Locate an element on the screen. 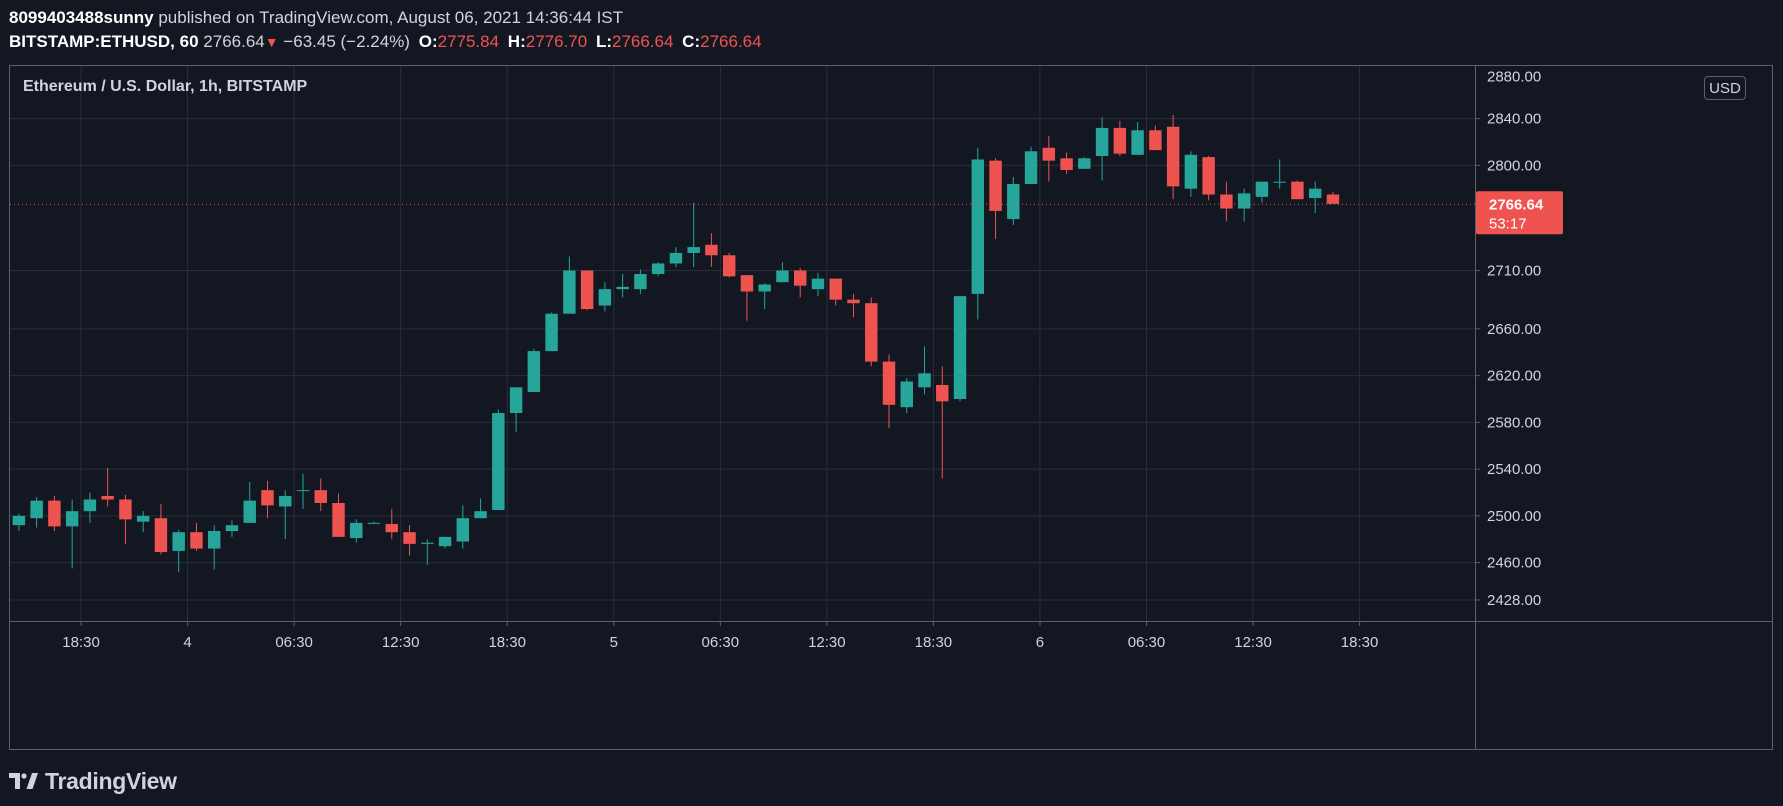 The width and height of the screenshot is (1783, 806). high-label: H: is located at coordinates (516, 41).